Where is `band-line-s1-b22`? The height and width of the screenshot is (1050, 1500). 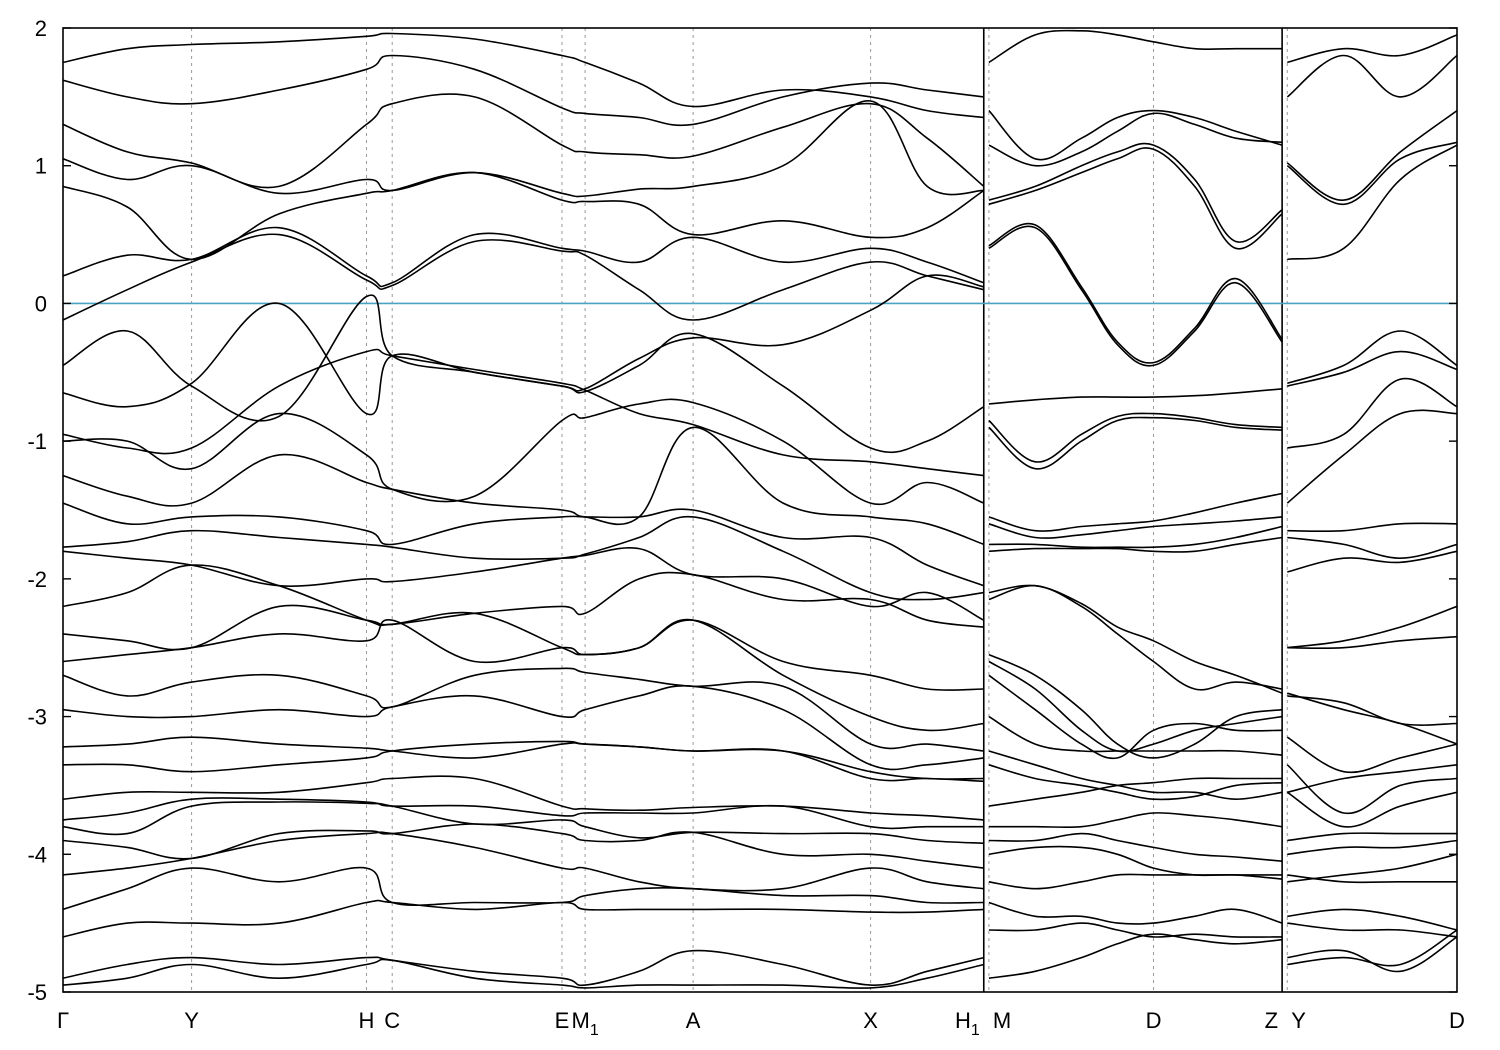
band-line-s1-b22 is located at coordinates (1135, 792).